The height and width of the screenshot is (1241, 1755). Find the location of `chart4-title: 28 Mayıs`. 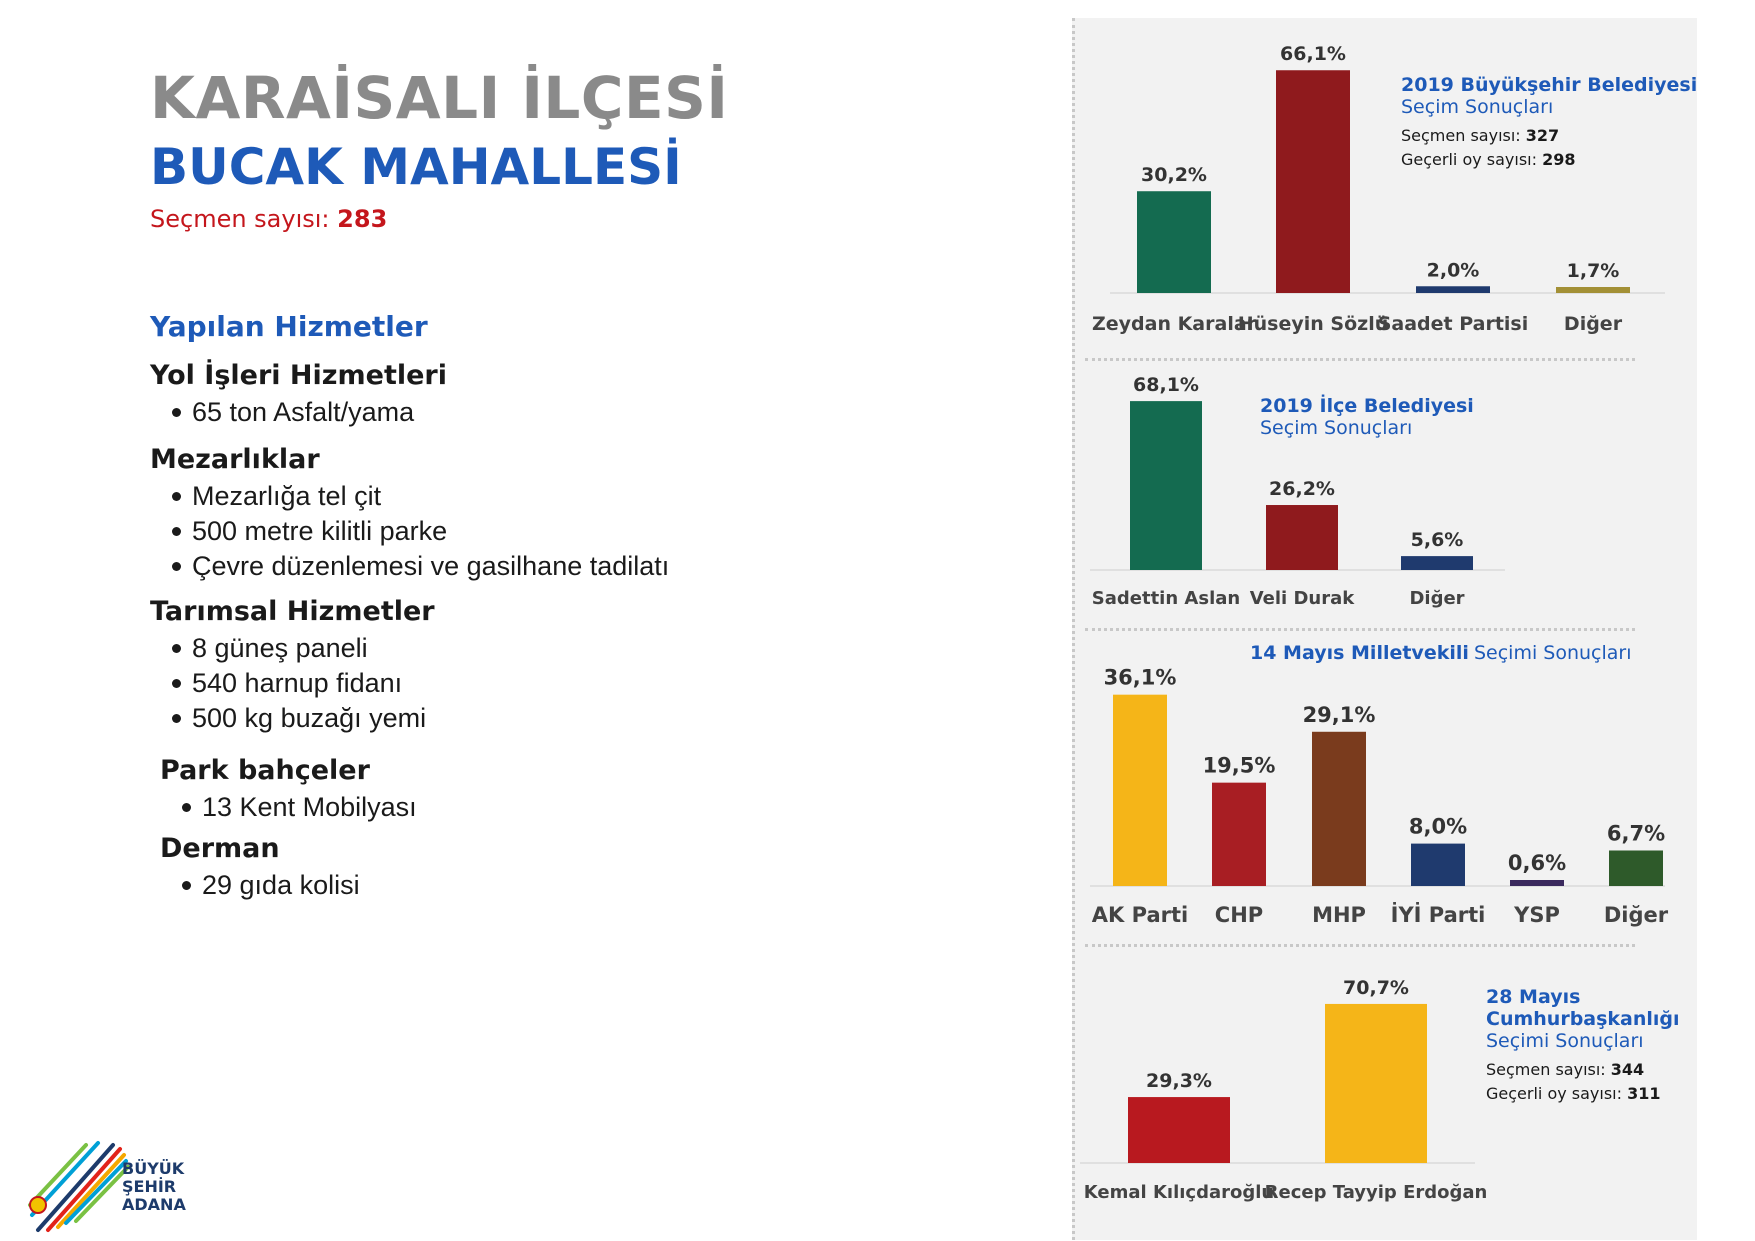

chart4-title: 28 Mayıs is located at coordinates (1533, 997).